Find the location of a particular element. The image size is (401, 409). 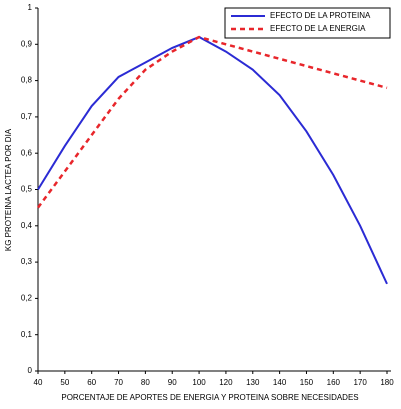

x-tick-label: 60 is located at coordinates (91, 382).